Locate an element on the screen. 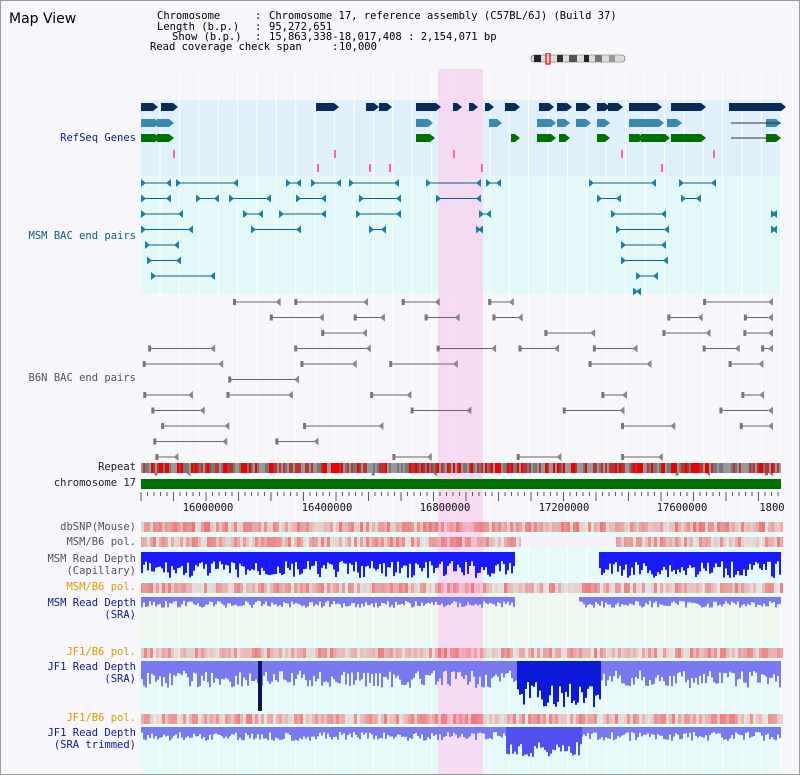 The height and width of the screenshot is (775, 800). bac-end-marker is located at coordinates (438, 198).